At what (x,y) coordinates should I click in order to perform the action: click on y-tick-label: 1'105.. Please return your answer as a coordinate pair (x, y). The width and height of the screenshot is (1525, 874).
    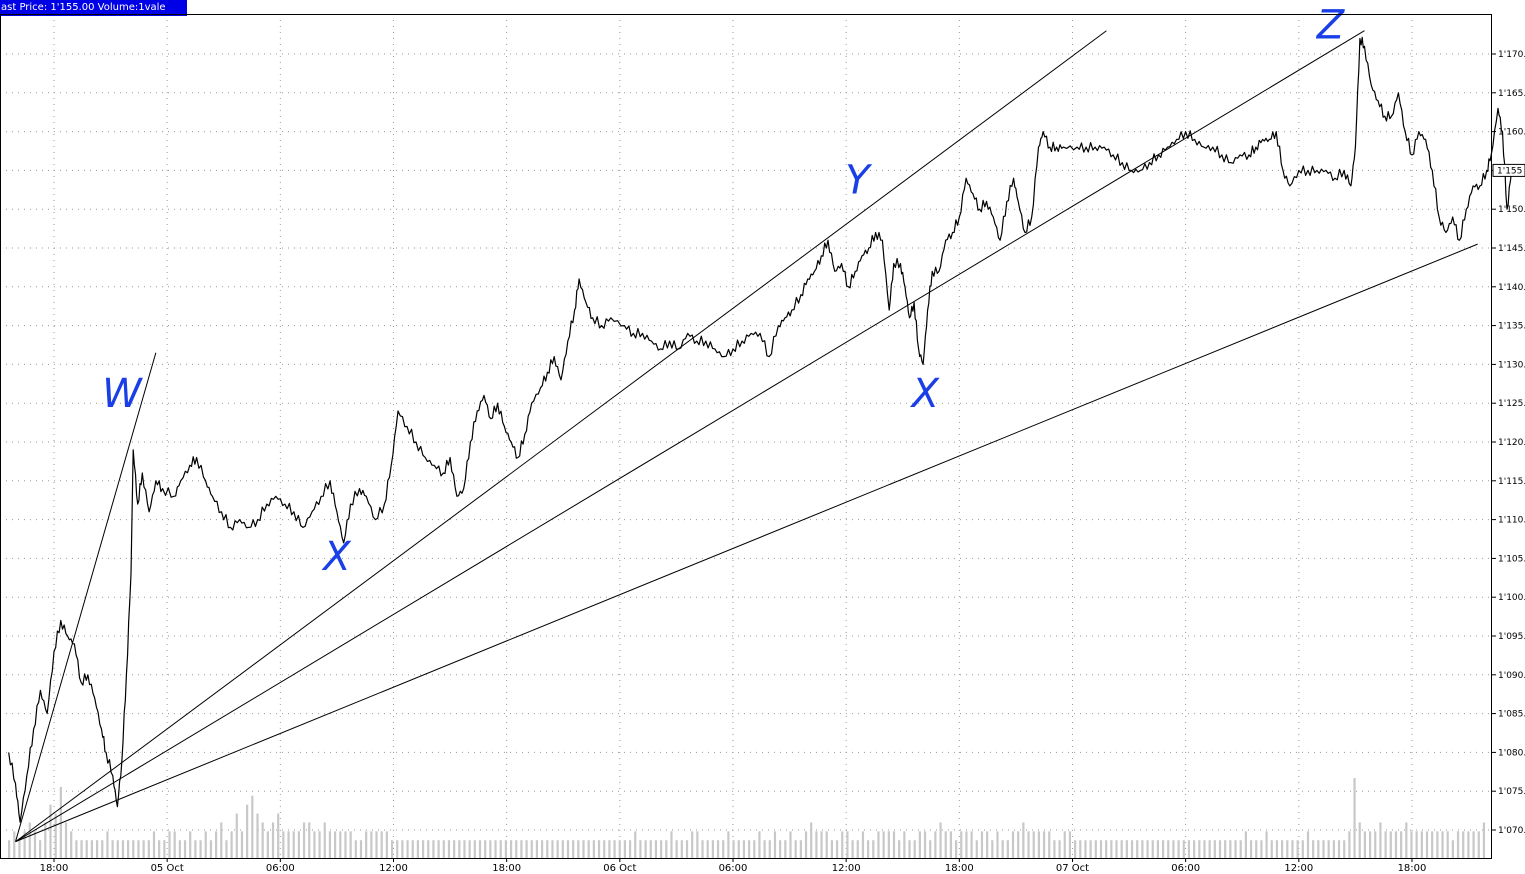
    Looking at the image, I should click on (1511, 559).